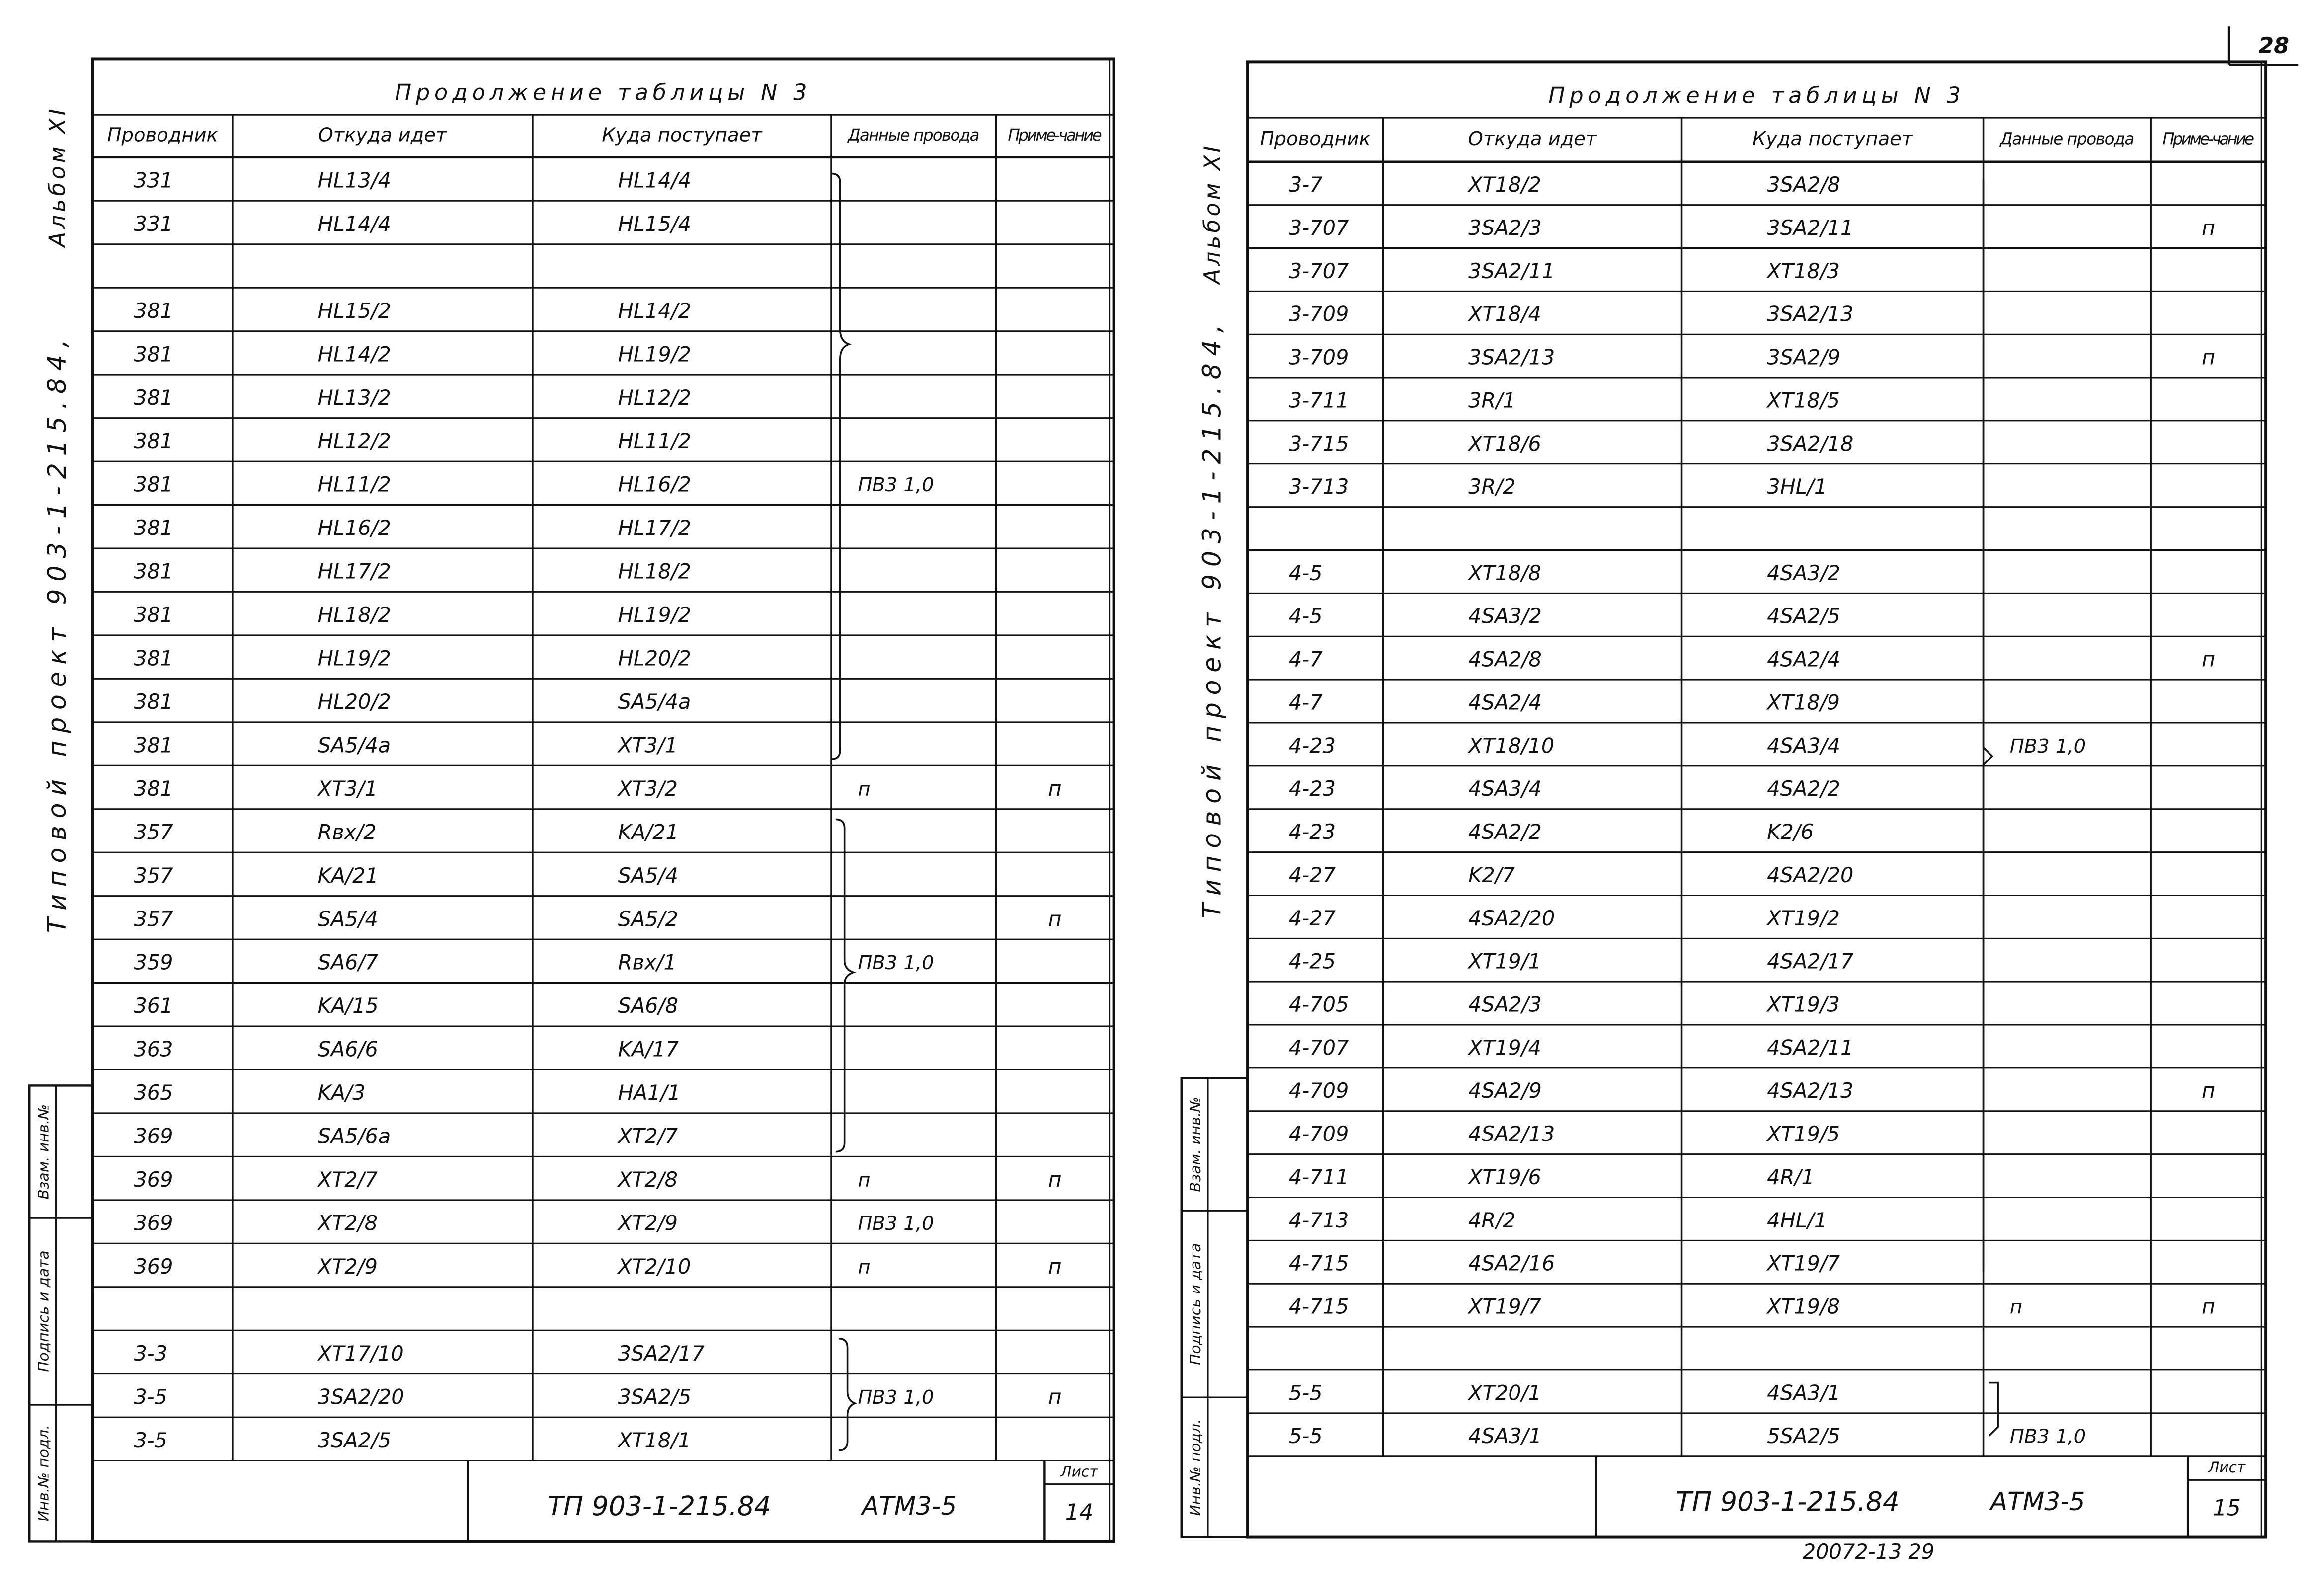  What do you see at coordinates (354, 485) in the screenshot?
I see `from-cell: HL11/2` at bounding box center [354, 485].